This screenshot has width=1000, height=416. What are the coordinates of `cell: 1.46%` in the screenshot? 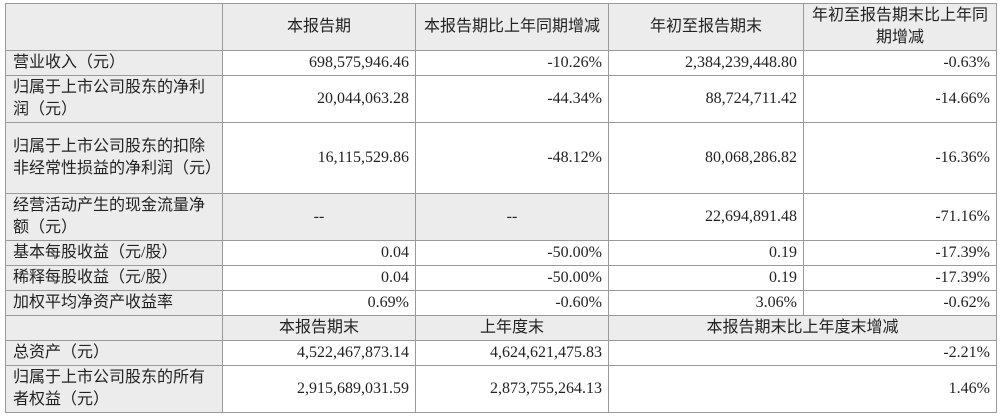 It's located at (802, 389).